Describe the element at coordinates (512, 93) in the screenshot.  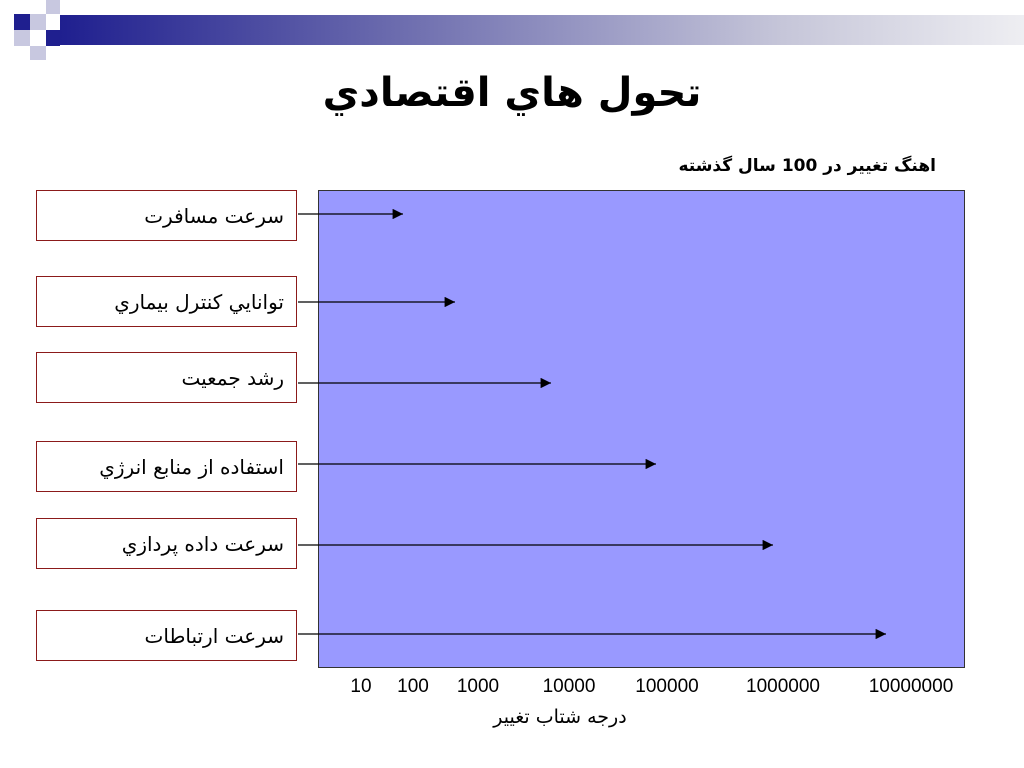
I see `page-title: تحول هاي اقتصادي` at that location.